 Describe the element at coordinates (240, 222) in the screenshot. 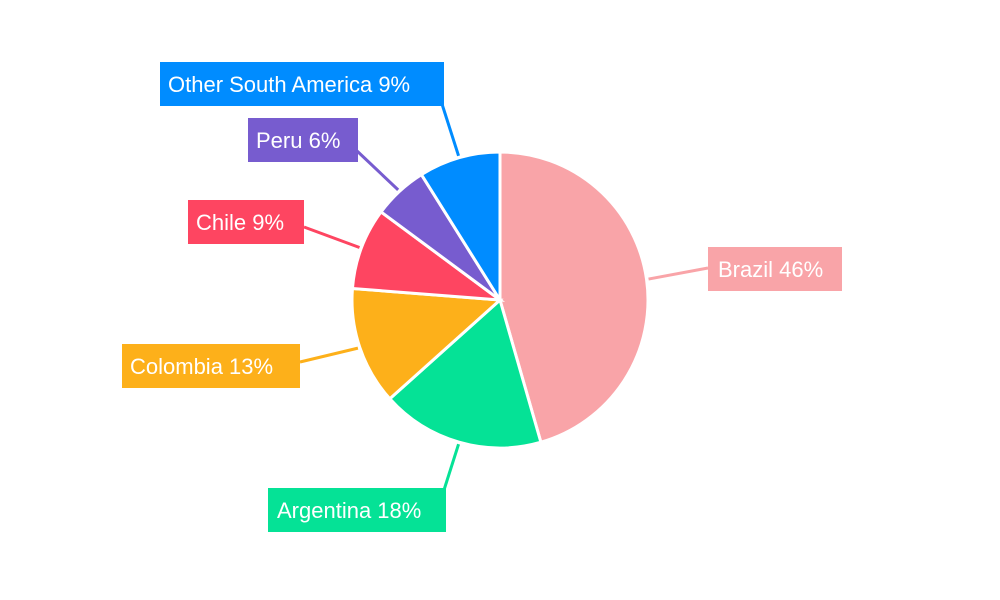

I see `label-text: Chile 9%` at that location.